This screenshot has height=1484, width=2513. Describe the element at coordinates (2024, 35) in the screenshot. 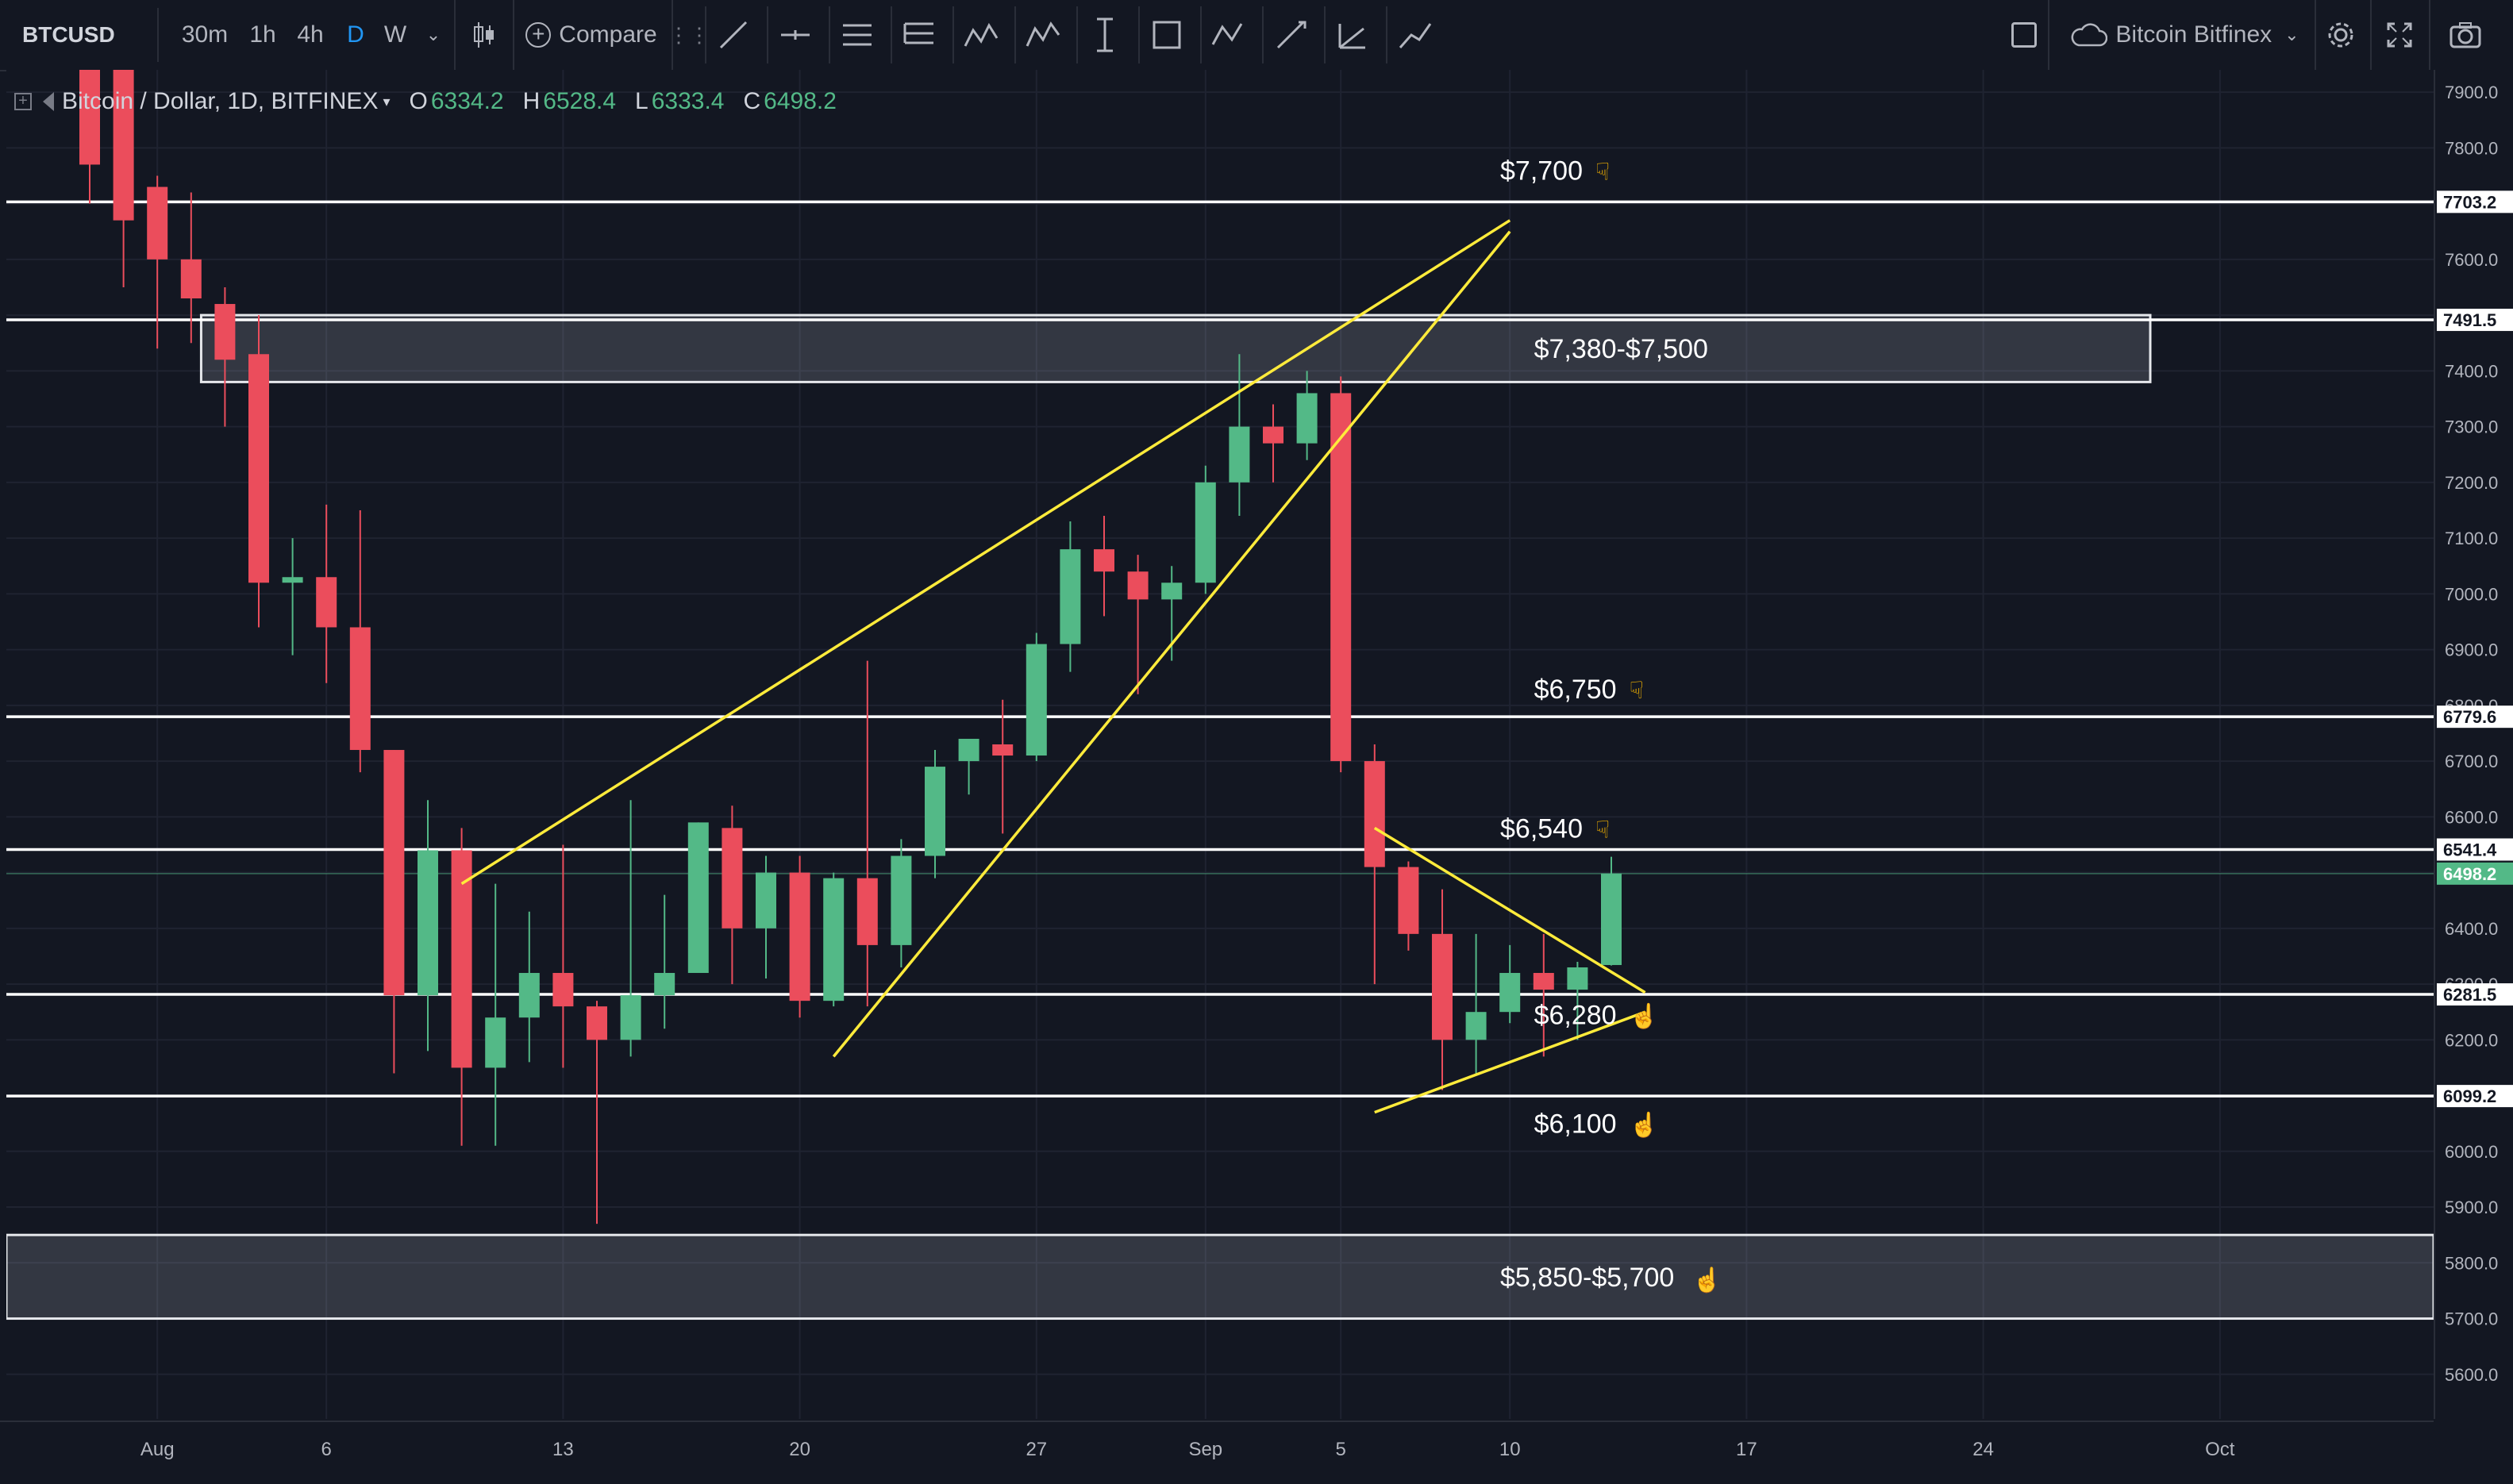

I see `fullscreen-toggle-icon` at that location.